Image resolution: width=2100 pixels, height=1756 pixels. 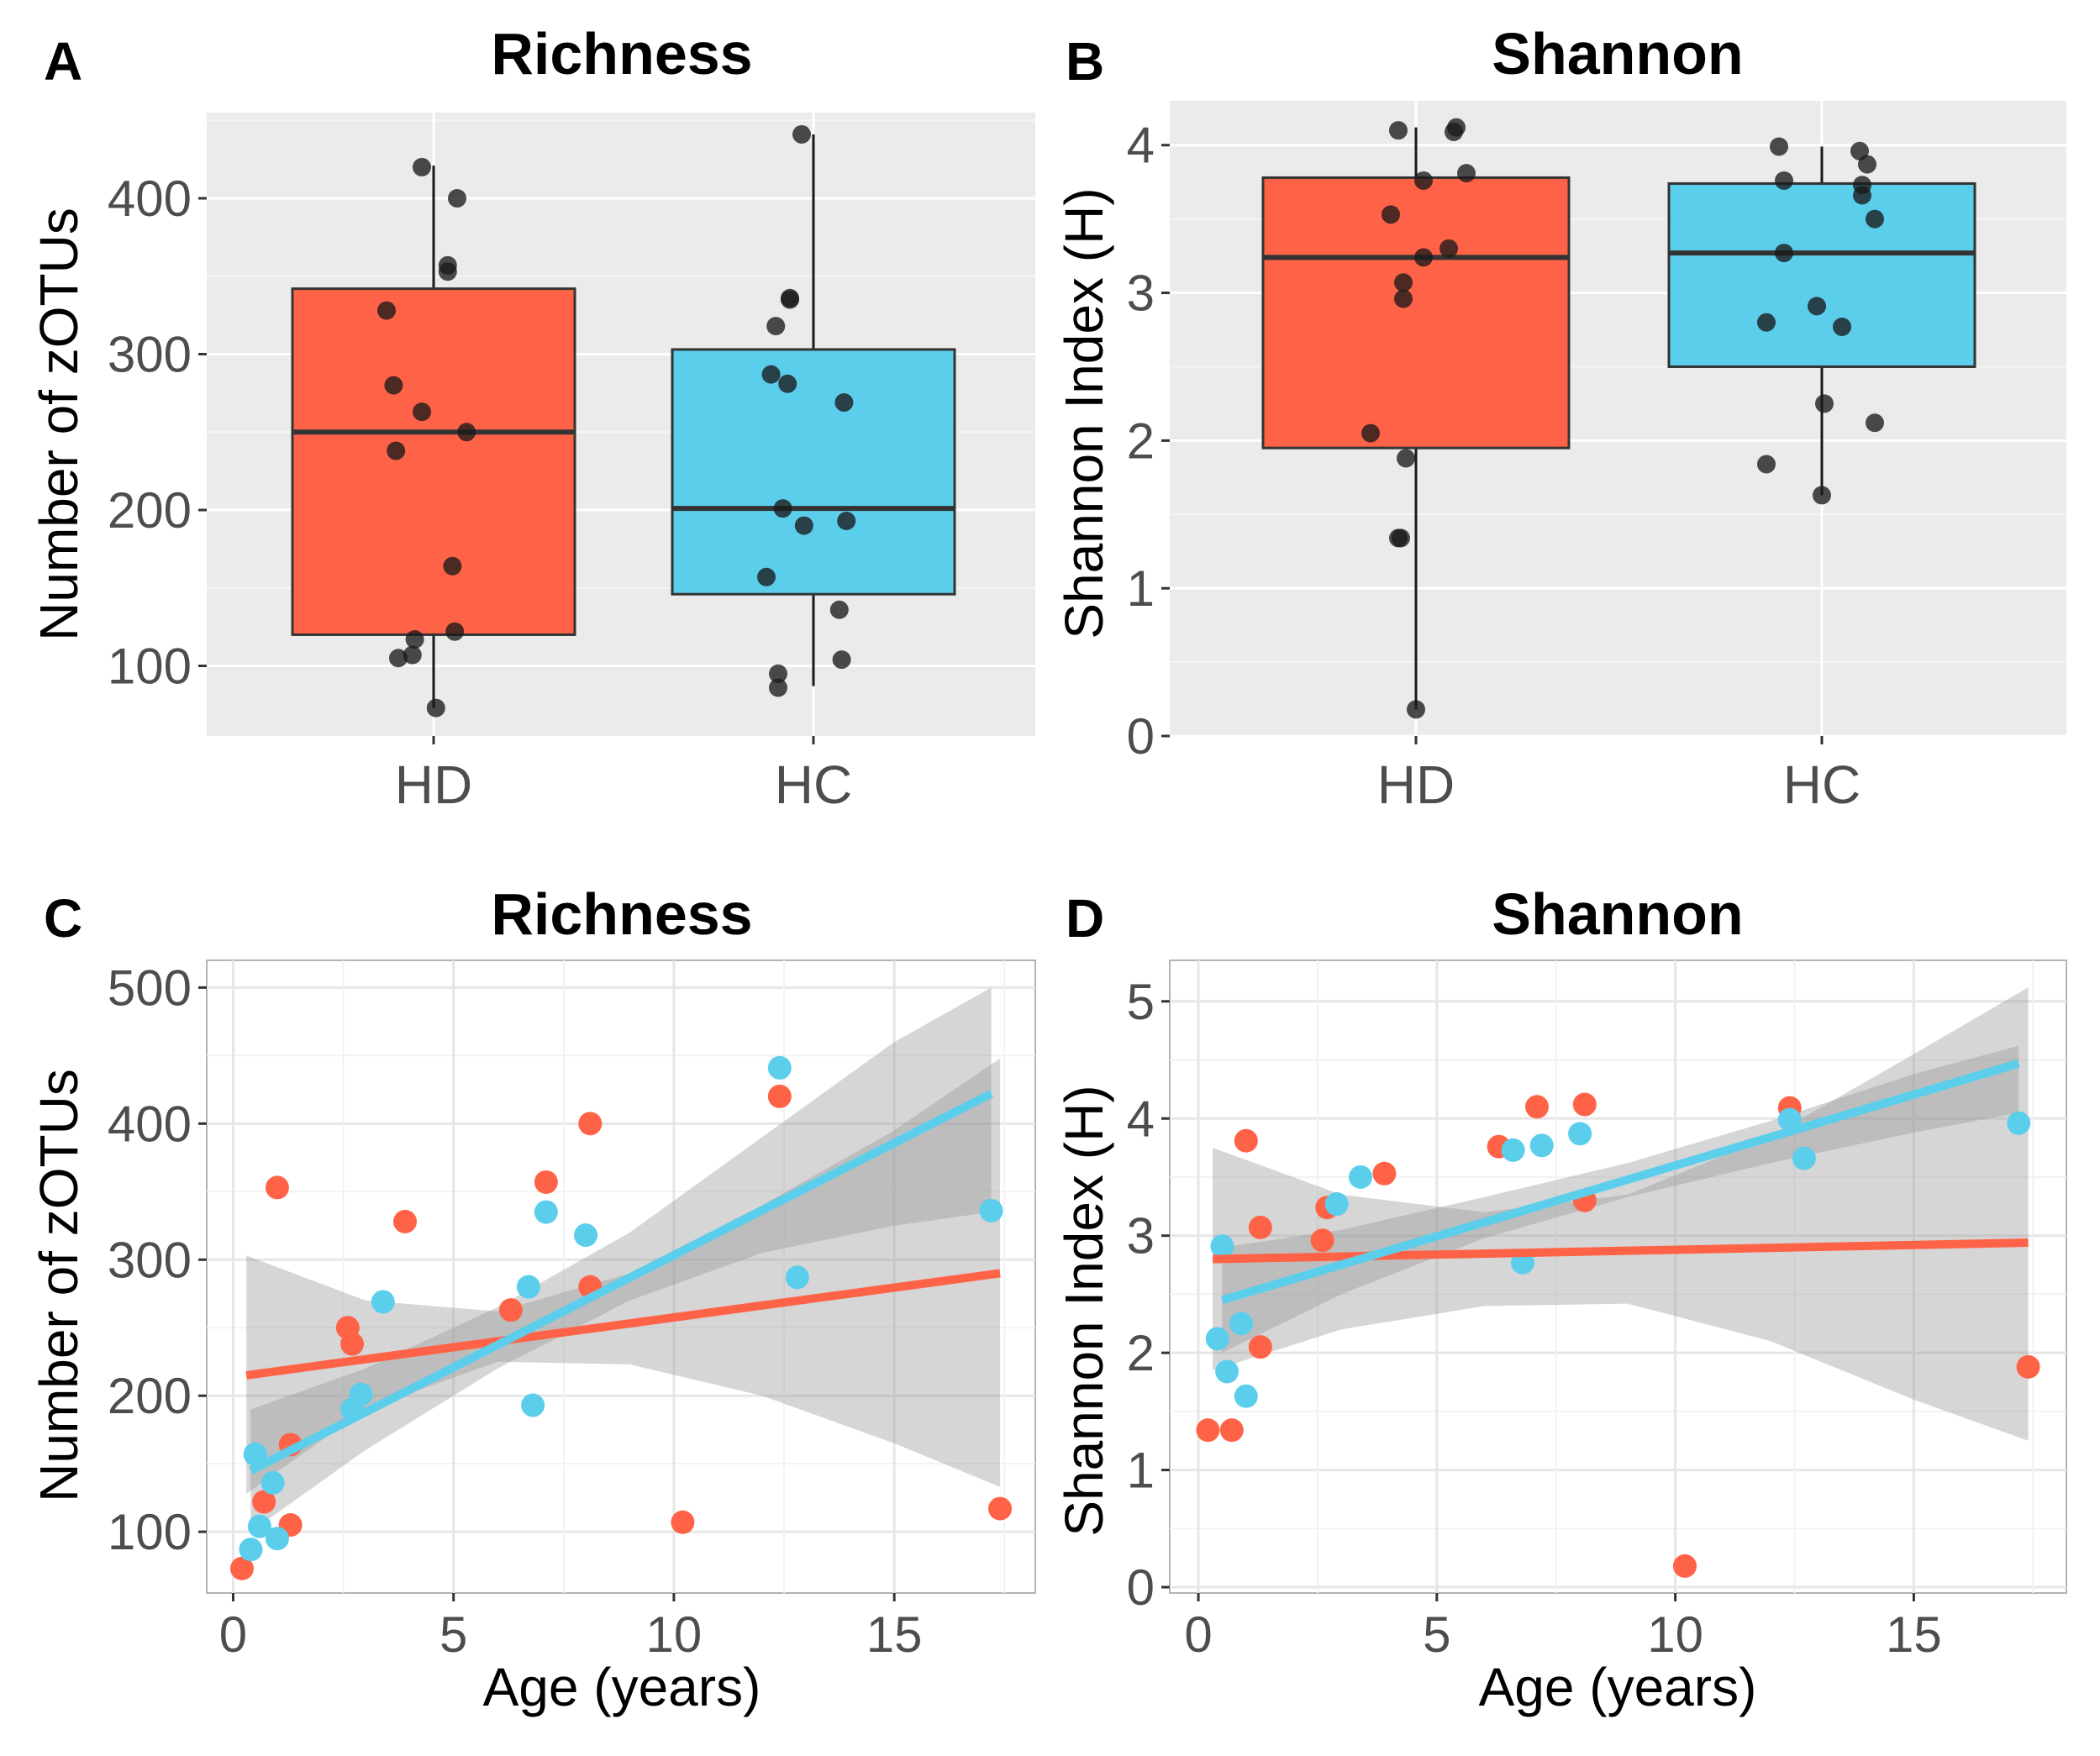 What do you see at coordinates (1141, 146) in the screenshot?
I see `panel-b-y-tick-label: 4` at bounding box center [1141, 146].